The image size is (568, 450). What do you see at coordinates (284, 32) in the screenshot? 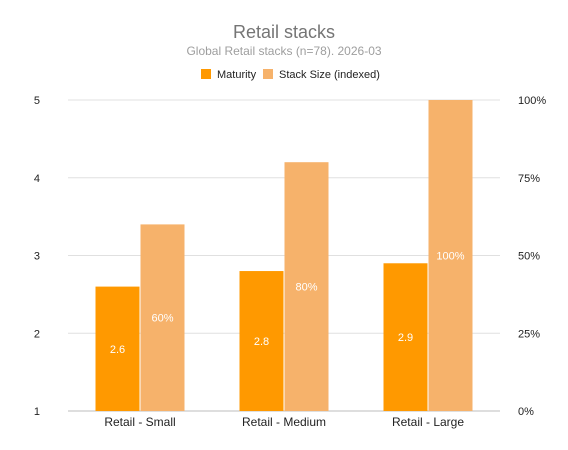
I see `chart-title: Retail stacks` at bounding box center [284, 32].